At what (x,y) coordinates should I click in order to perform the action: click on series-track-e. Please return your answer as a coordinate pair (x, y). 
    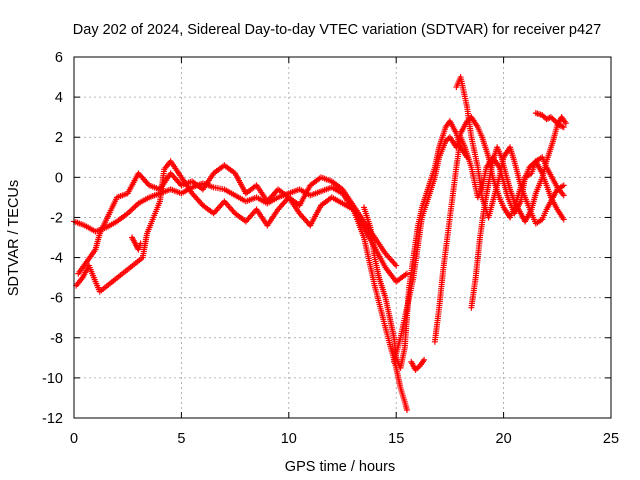
    Looking at the image, I should click on (479, 239).